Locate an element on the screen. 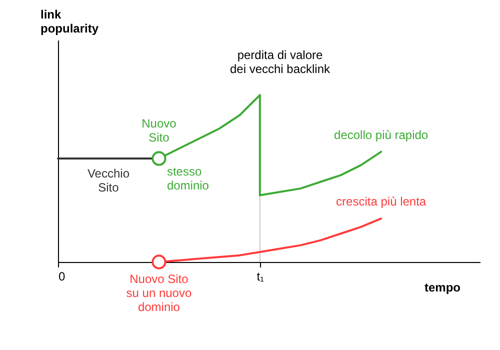 Image resolution: width=500 pixels, height=350 pixels. y-axis-title: link popularity is located at coordinates (69, 22).